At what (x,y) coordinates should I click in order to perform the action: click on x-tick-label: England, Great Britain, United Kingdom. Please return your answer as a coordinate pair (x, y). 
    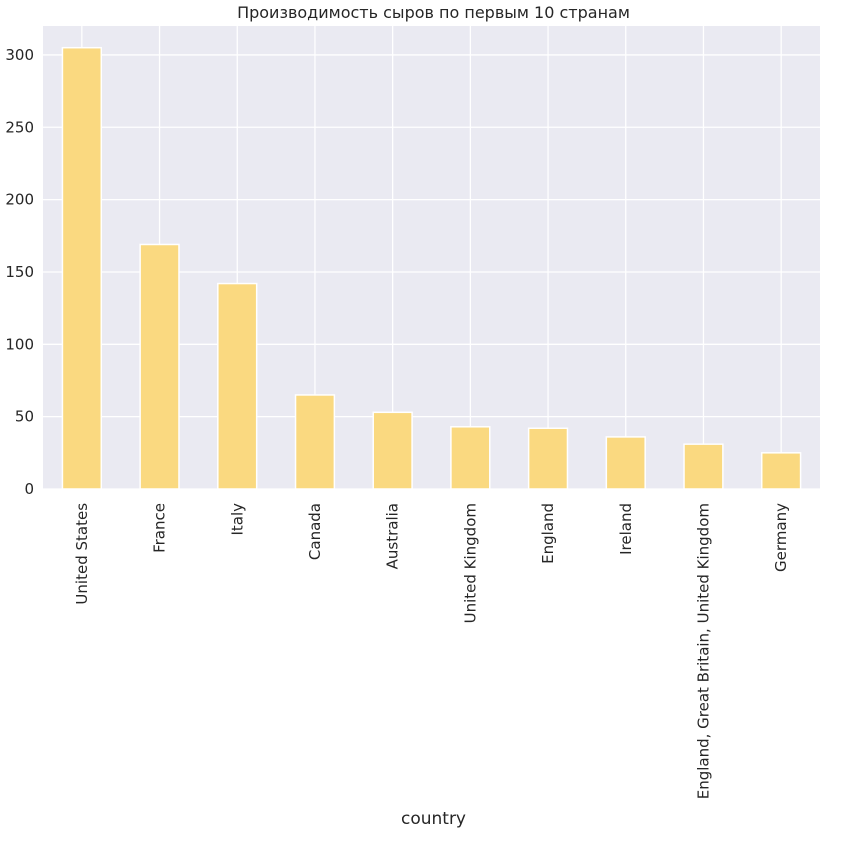
    Looking at the image, I should click on (703, 651).